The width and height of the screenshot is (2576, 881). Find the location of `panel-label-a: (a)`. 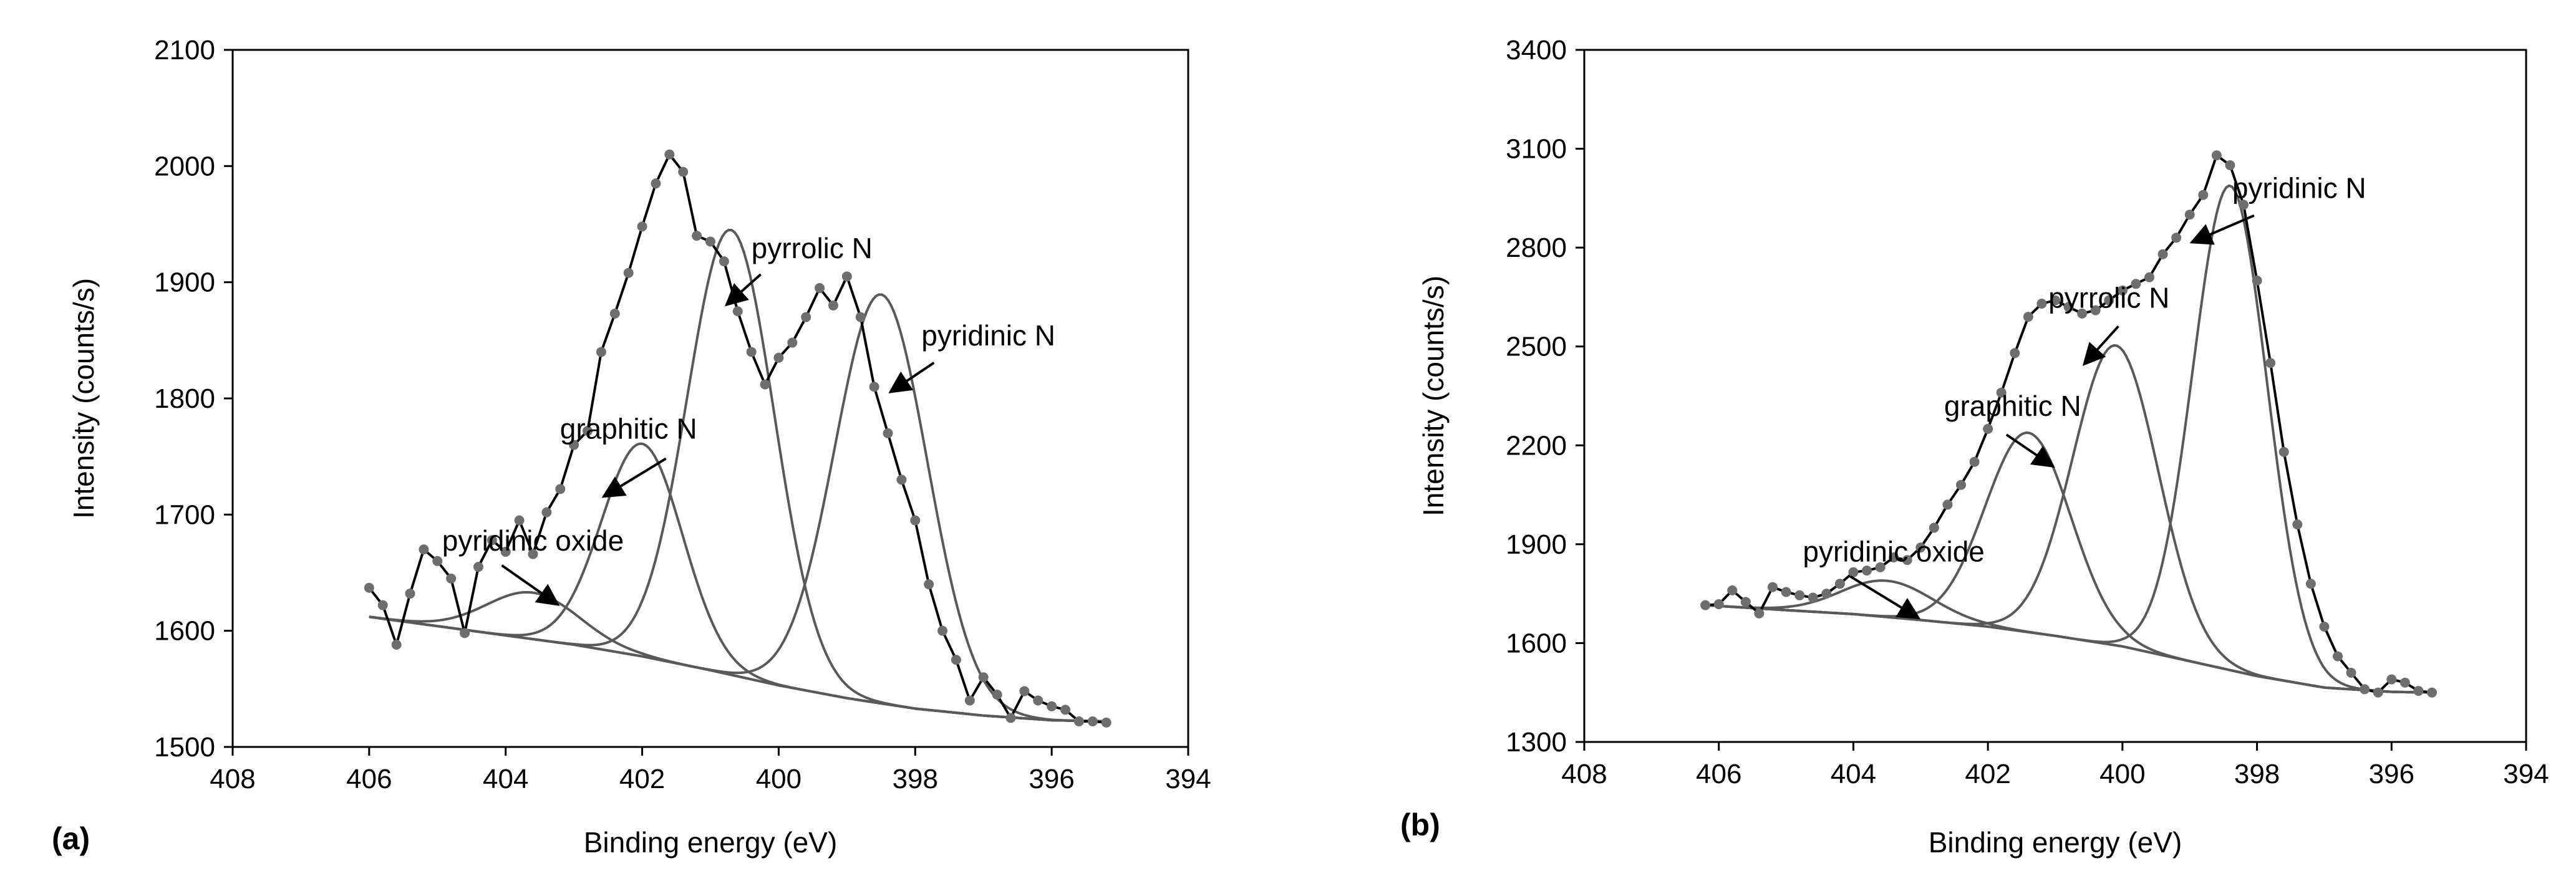

panel-label-a: (a) is located at coordinates (71, 839).